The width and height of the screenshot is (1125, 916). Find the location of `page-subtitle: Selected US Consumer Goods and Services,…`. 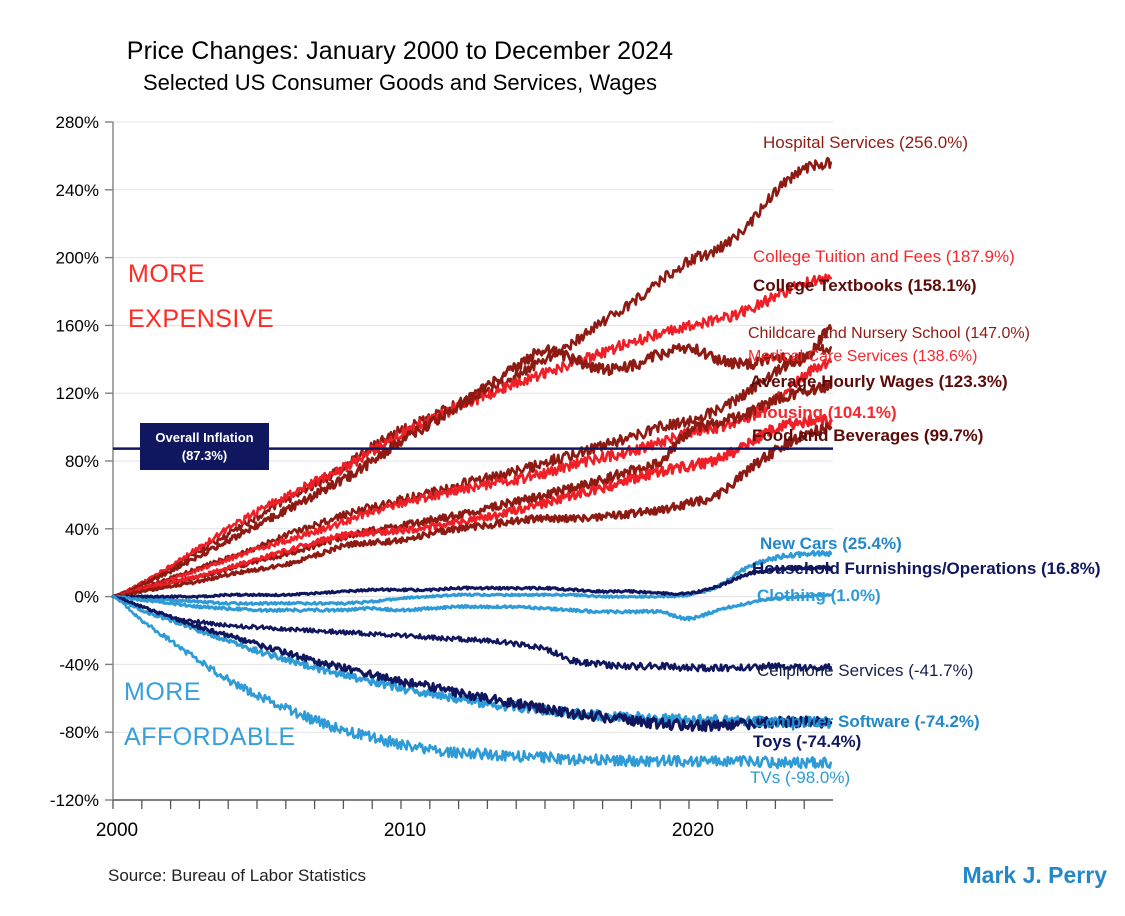

page-subtitle: Selected US Consumer Goods and Services,… is located at coordinates (400, 82).